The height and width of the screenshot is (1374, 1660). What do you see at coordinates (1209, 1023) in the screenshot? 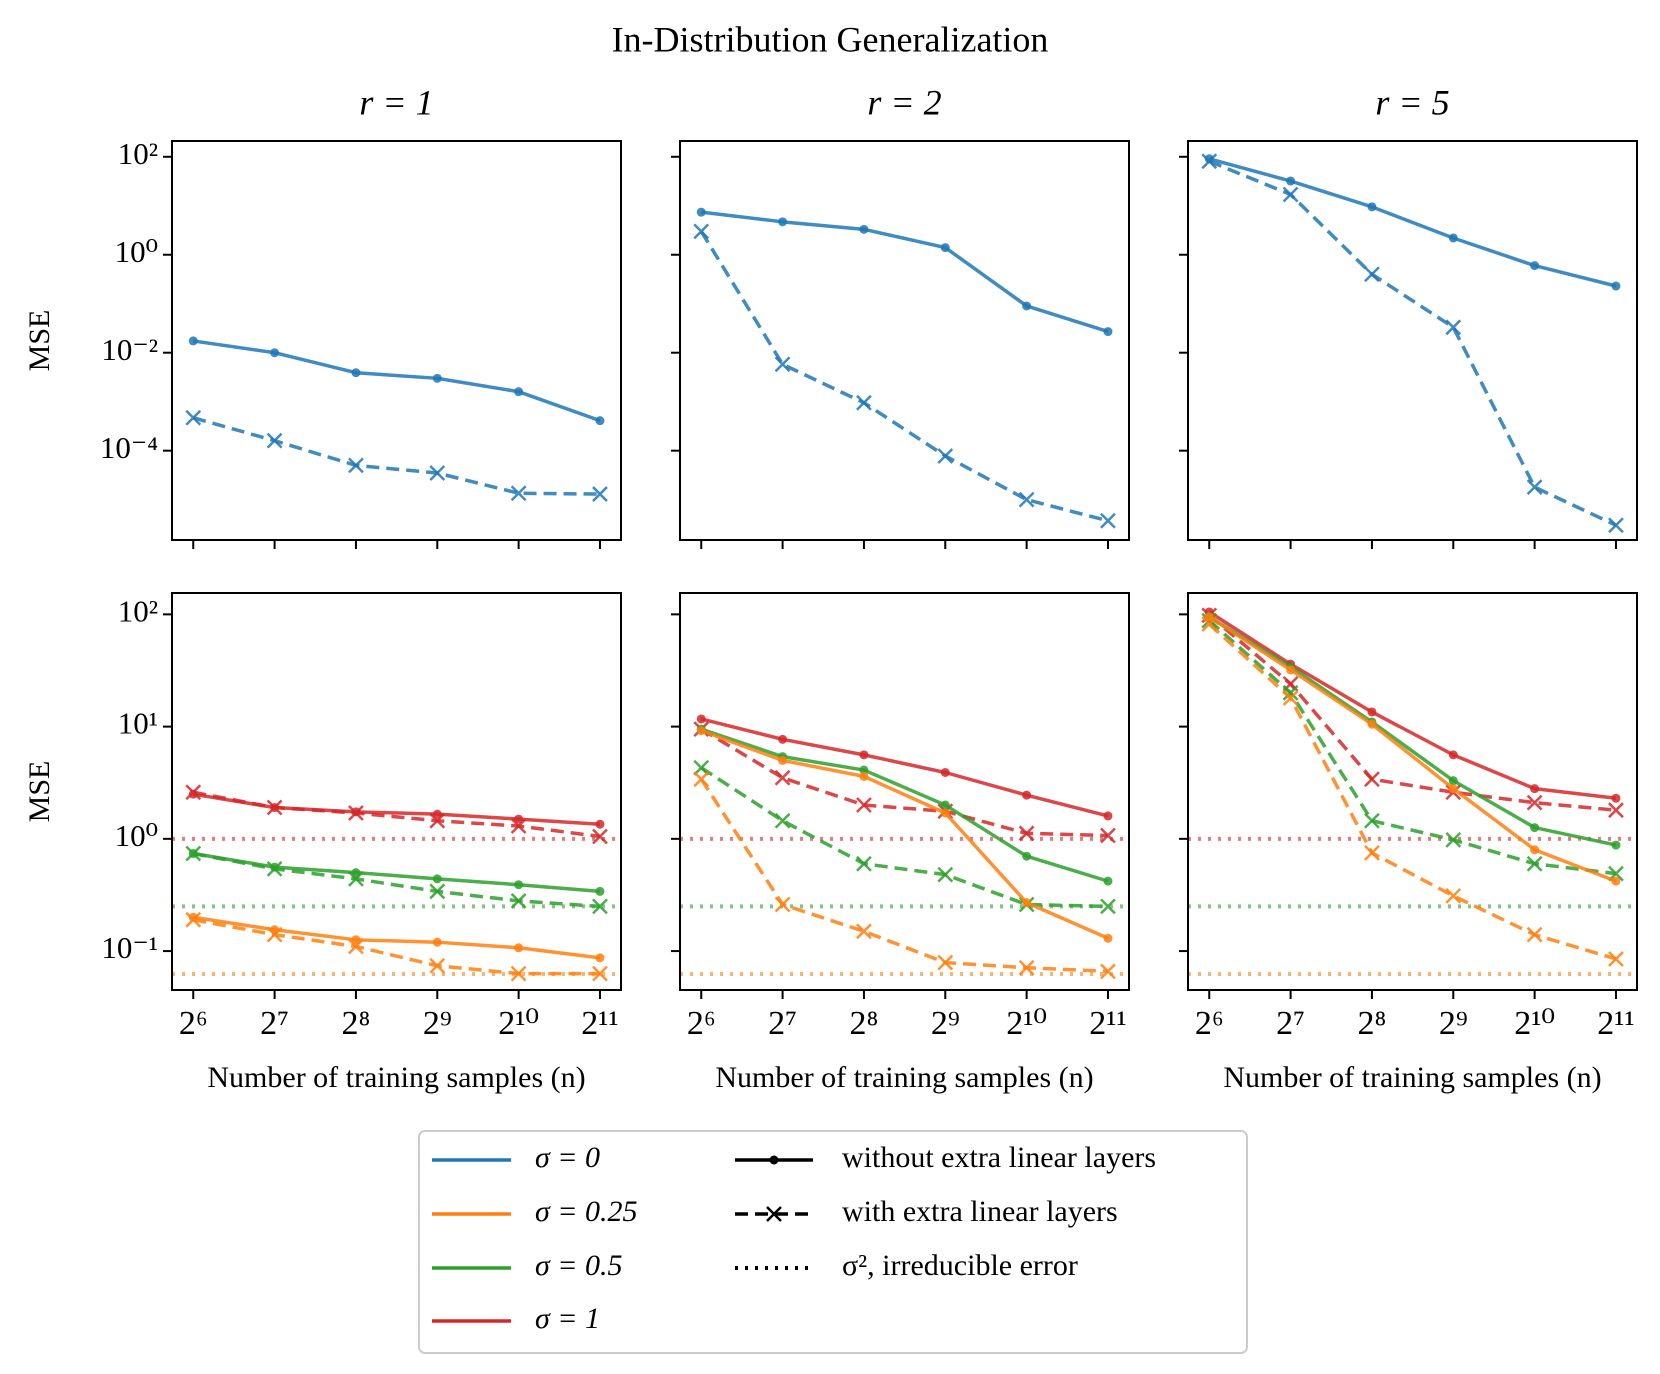
I see `x-tick-label: 2⁶` at bounding box center [1209, 1023].